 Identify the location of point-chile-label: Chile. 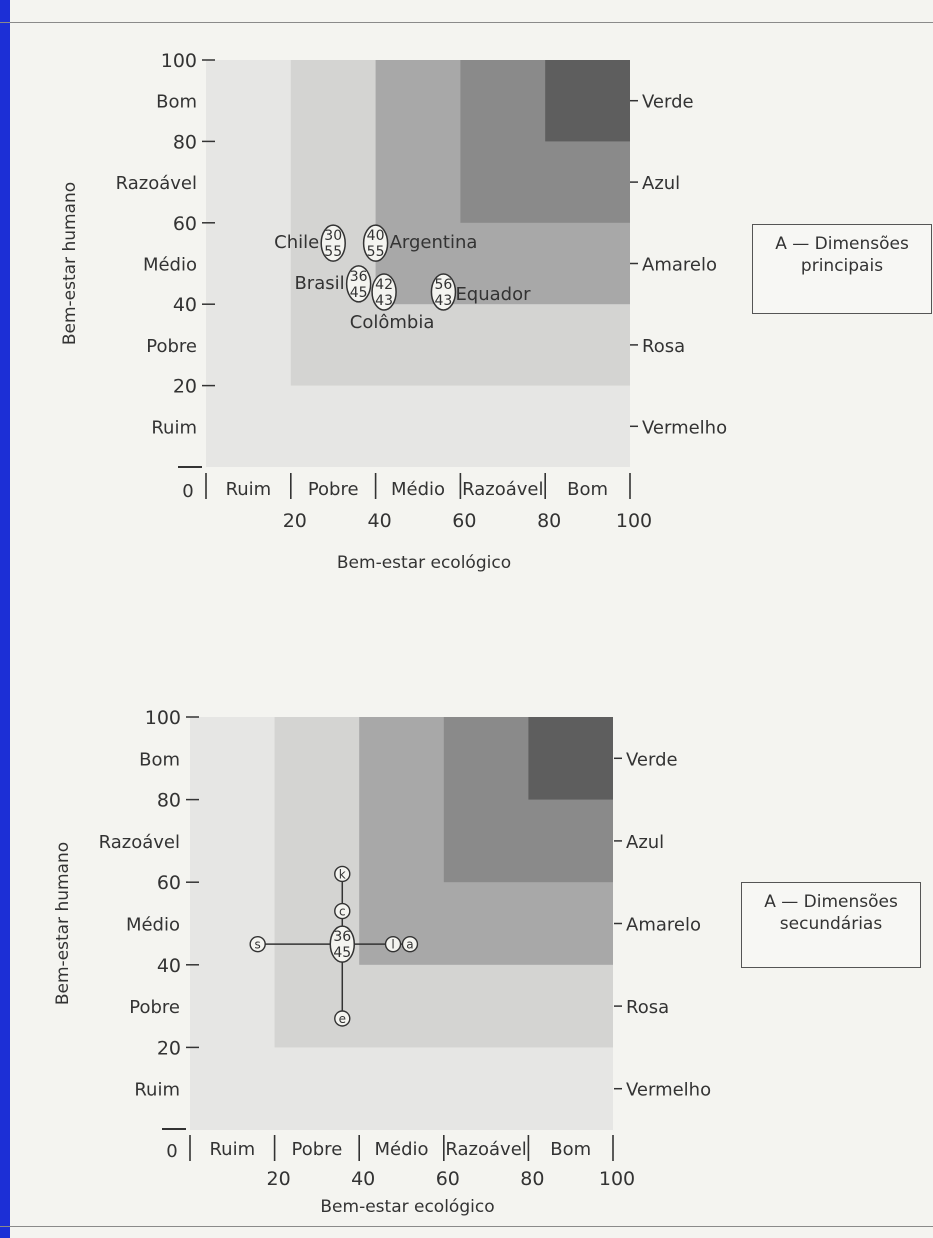
(296, 242).